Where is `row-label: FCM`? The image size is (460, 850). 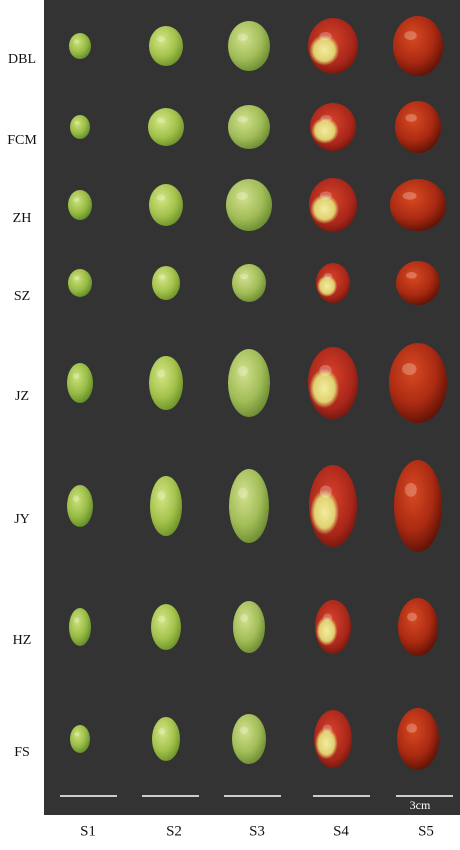
row-label: FCM is located at coordinates (22, 140).